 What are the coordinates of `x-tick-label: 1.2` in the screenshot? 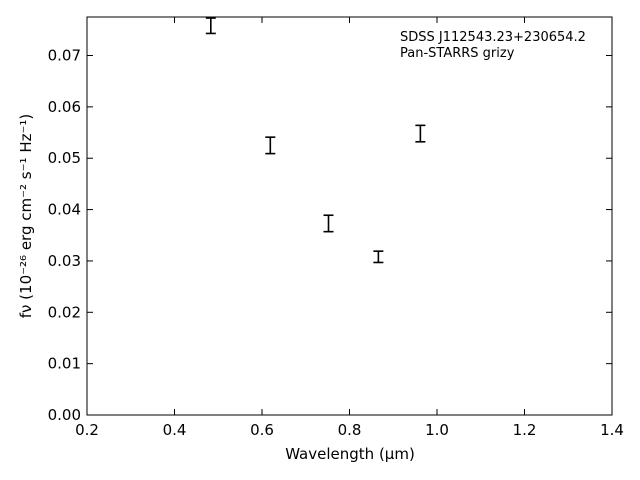 It's located at (525, 430).